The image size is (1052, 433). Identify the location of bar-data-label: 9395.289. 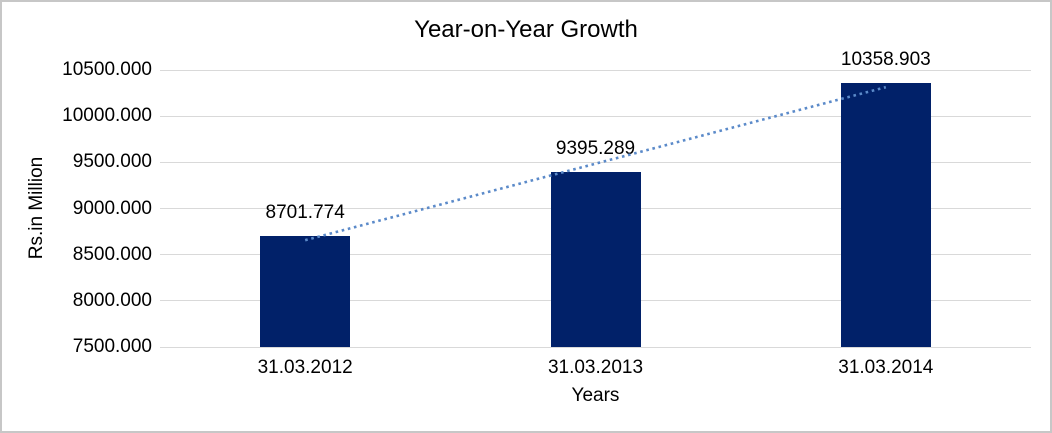
(595, 148).